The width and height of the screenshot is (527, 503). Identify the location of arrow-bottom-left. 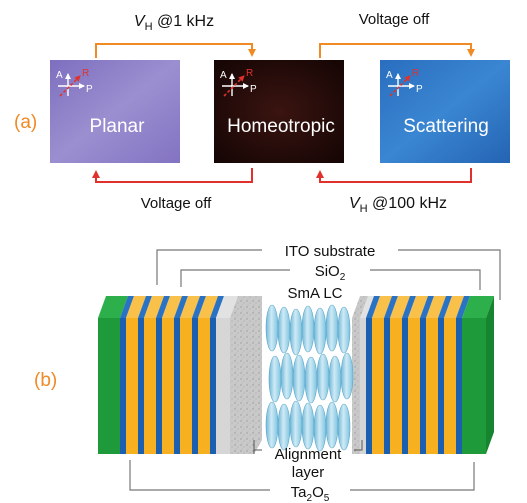
(172, 175).